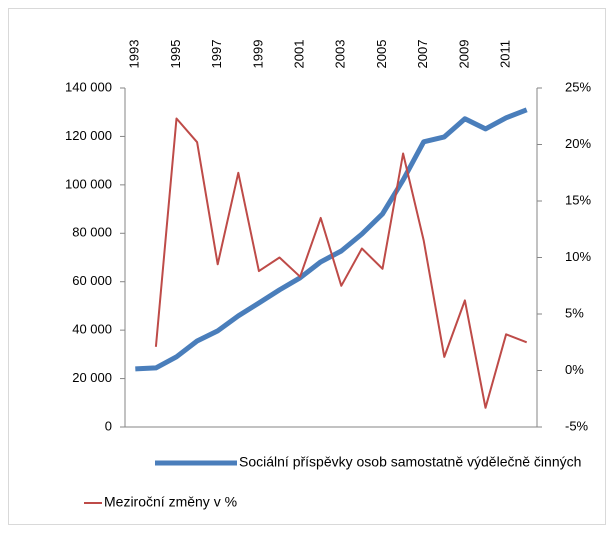  Describe the element at coordinates (134, 54) in the screenshot. I see `x-tick-label: 1993` at that location.